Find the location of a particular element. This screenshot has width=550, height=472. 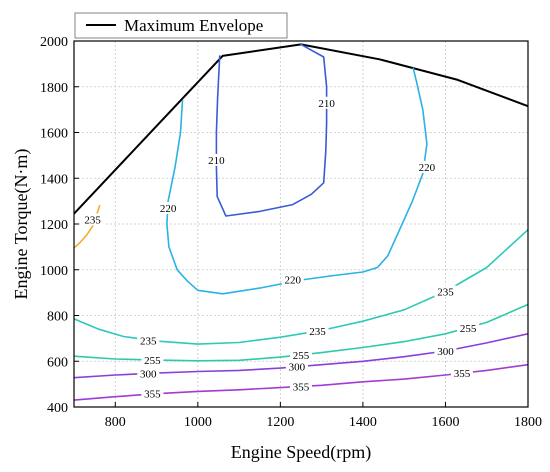

legend: Maximum Envelope is located at coordinates (181, 25).